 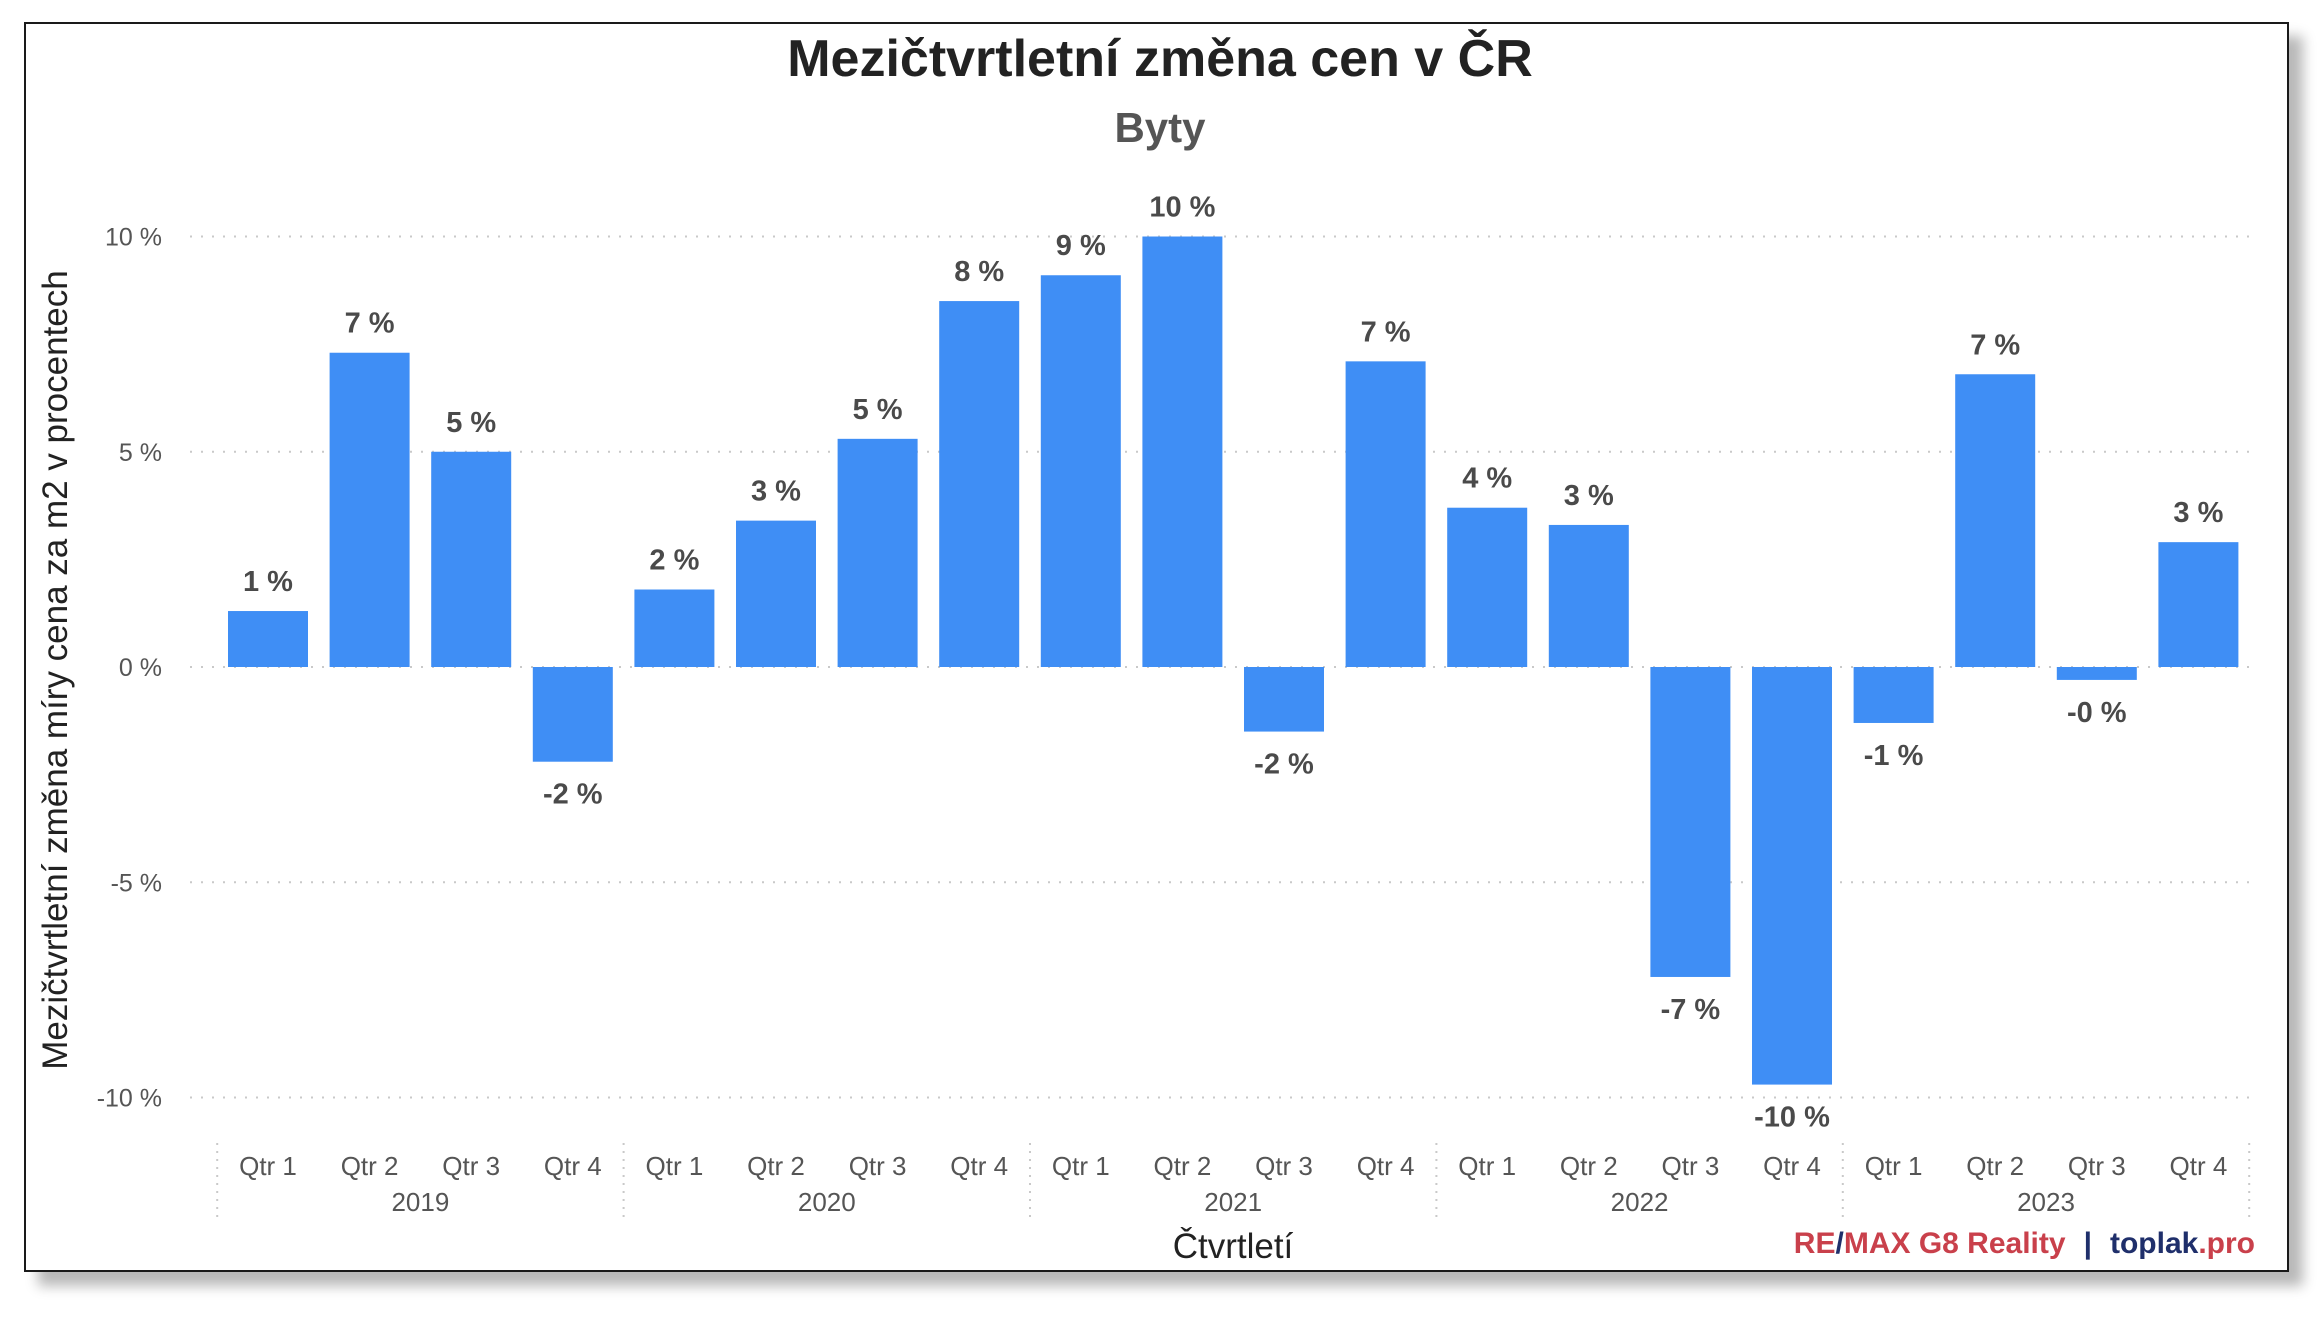 I want to click on chart-subtitle: Byty, so click(x=1160, y=127).